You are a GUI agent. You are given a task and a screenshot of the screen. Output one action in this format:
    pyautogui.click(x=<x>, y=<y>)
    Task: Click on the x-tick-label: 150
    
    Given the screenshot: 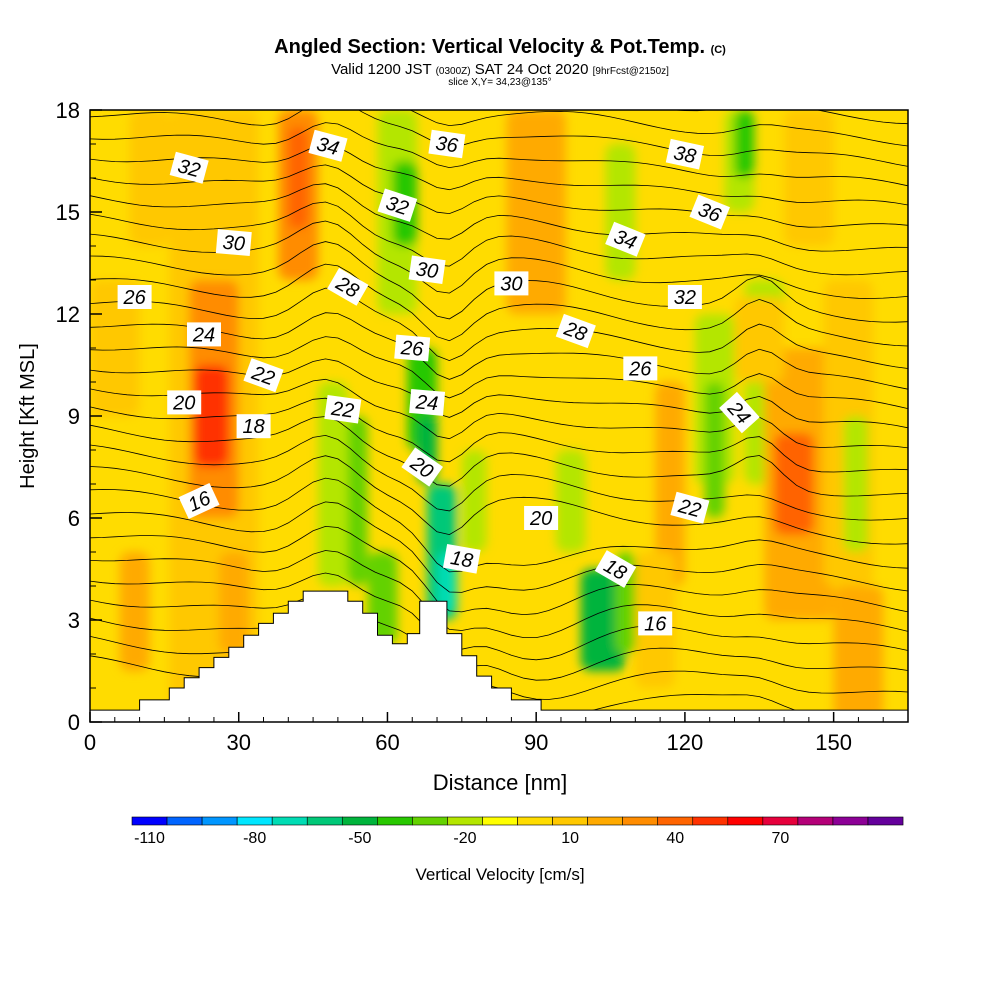 What is the action you would take?
    pyautogui.click(x=833, y=742)
    